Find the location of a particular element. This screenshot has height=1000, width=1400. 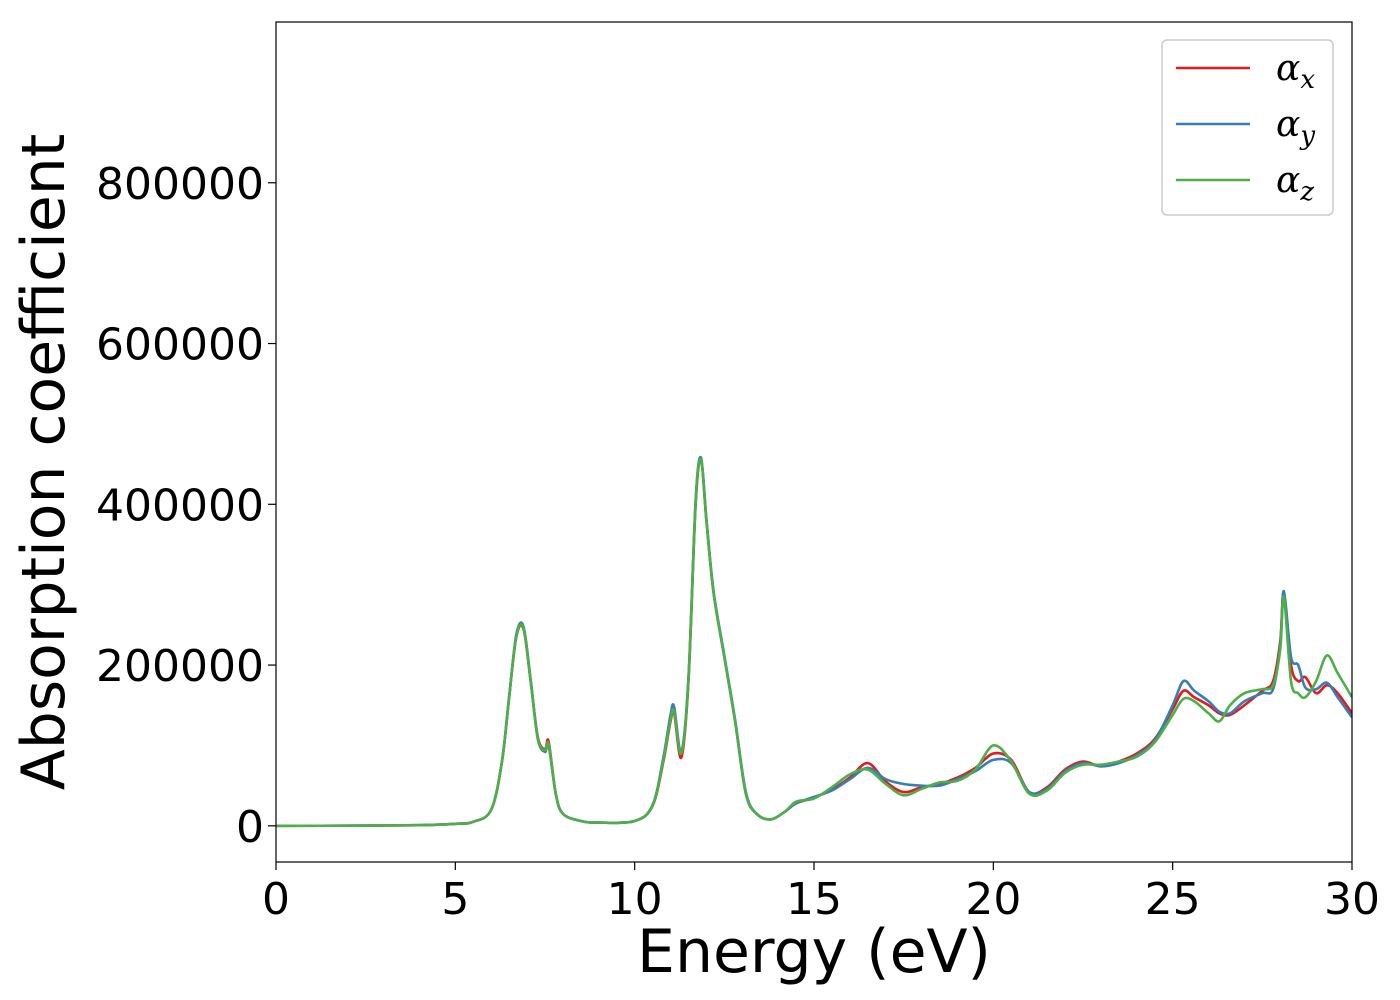

y-tick-label: 600000 is located at coordinates (180, 345).